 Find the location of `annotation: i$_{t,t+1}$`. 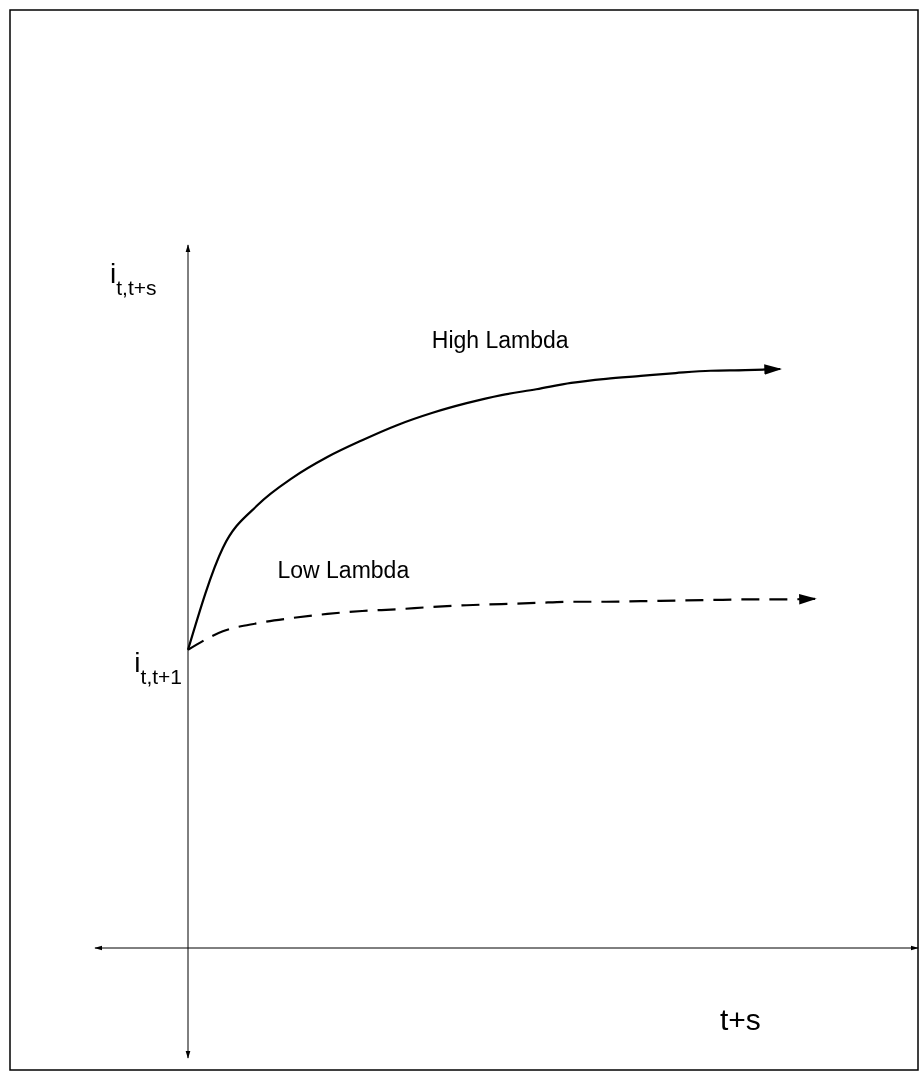

annotation: i$_{t,t+1}$ is located at coordinates (158, 667).